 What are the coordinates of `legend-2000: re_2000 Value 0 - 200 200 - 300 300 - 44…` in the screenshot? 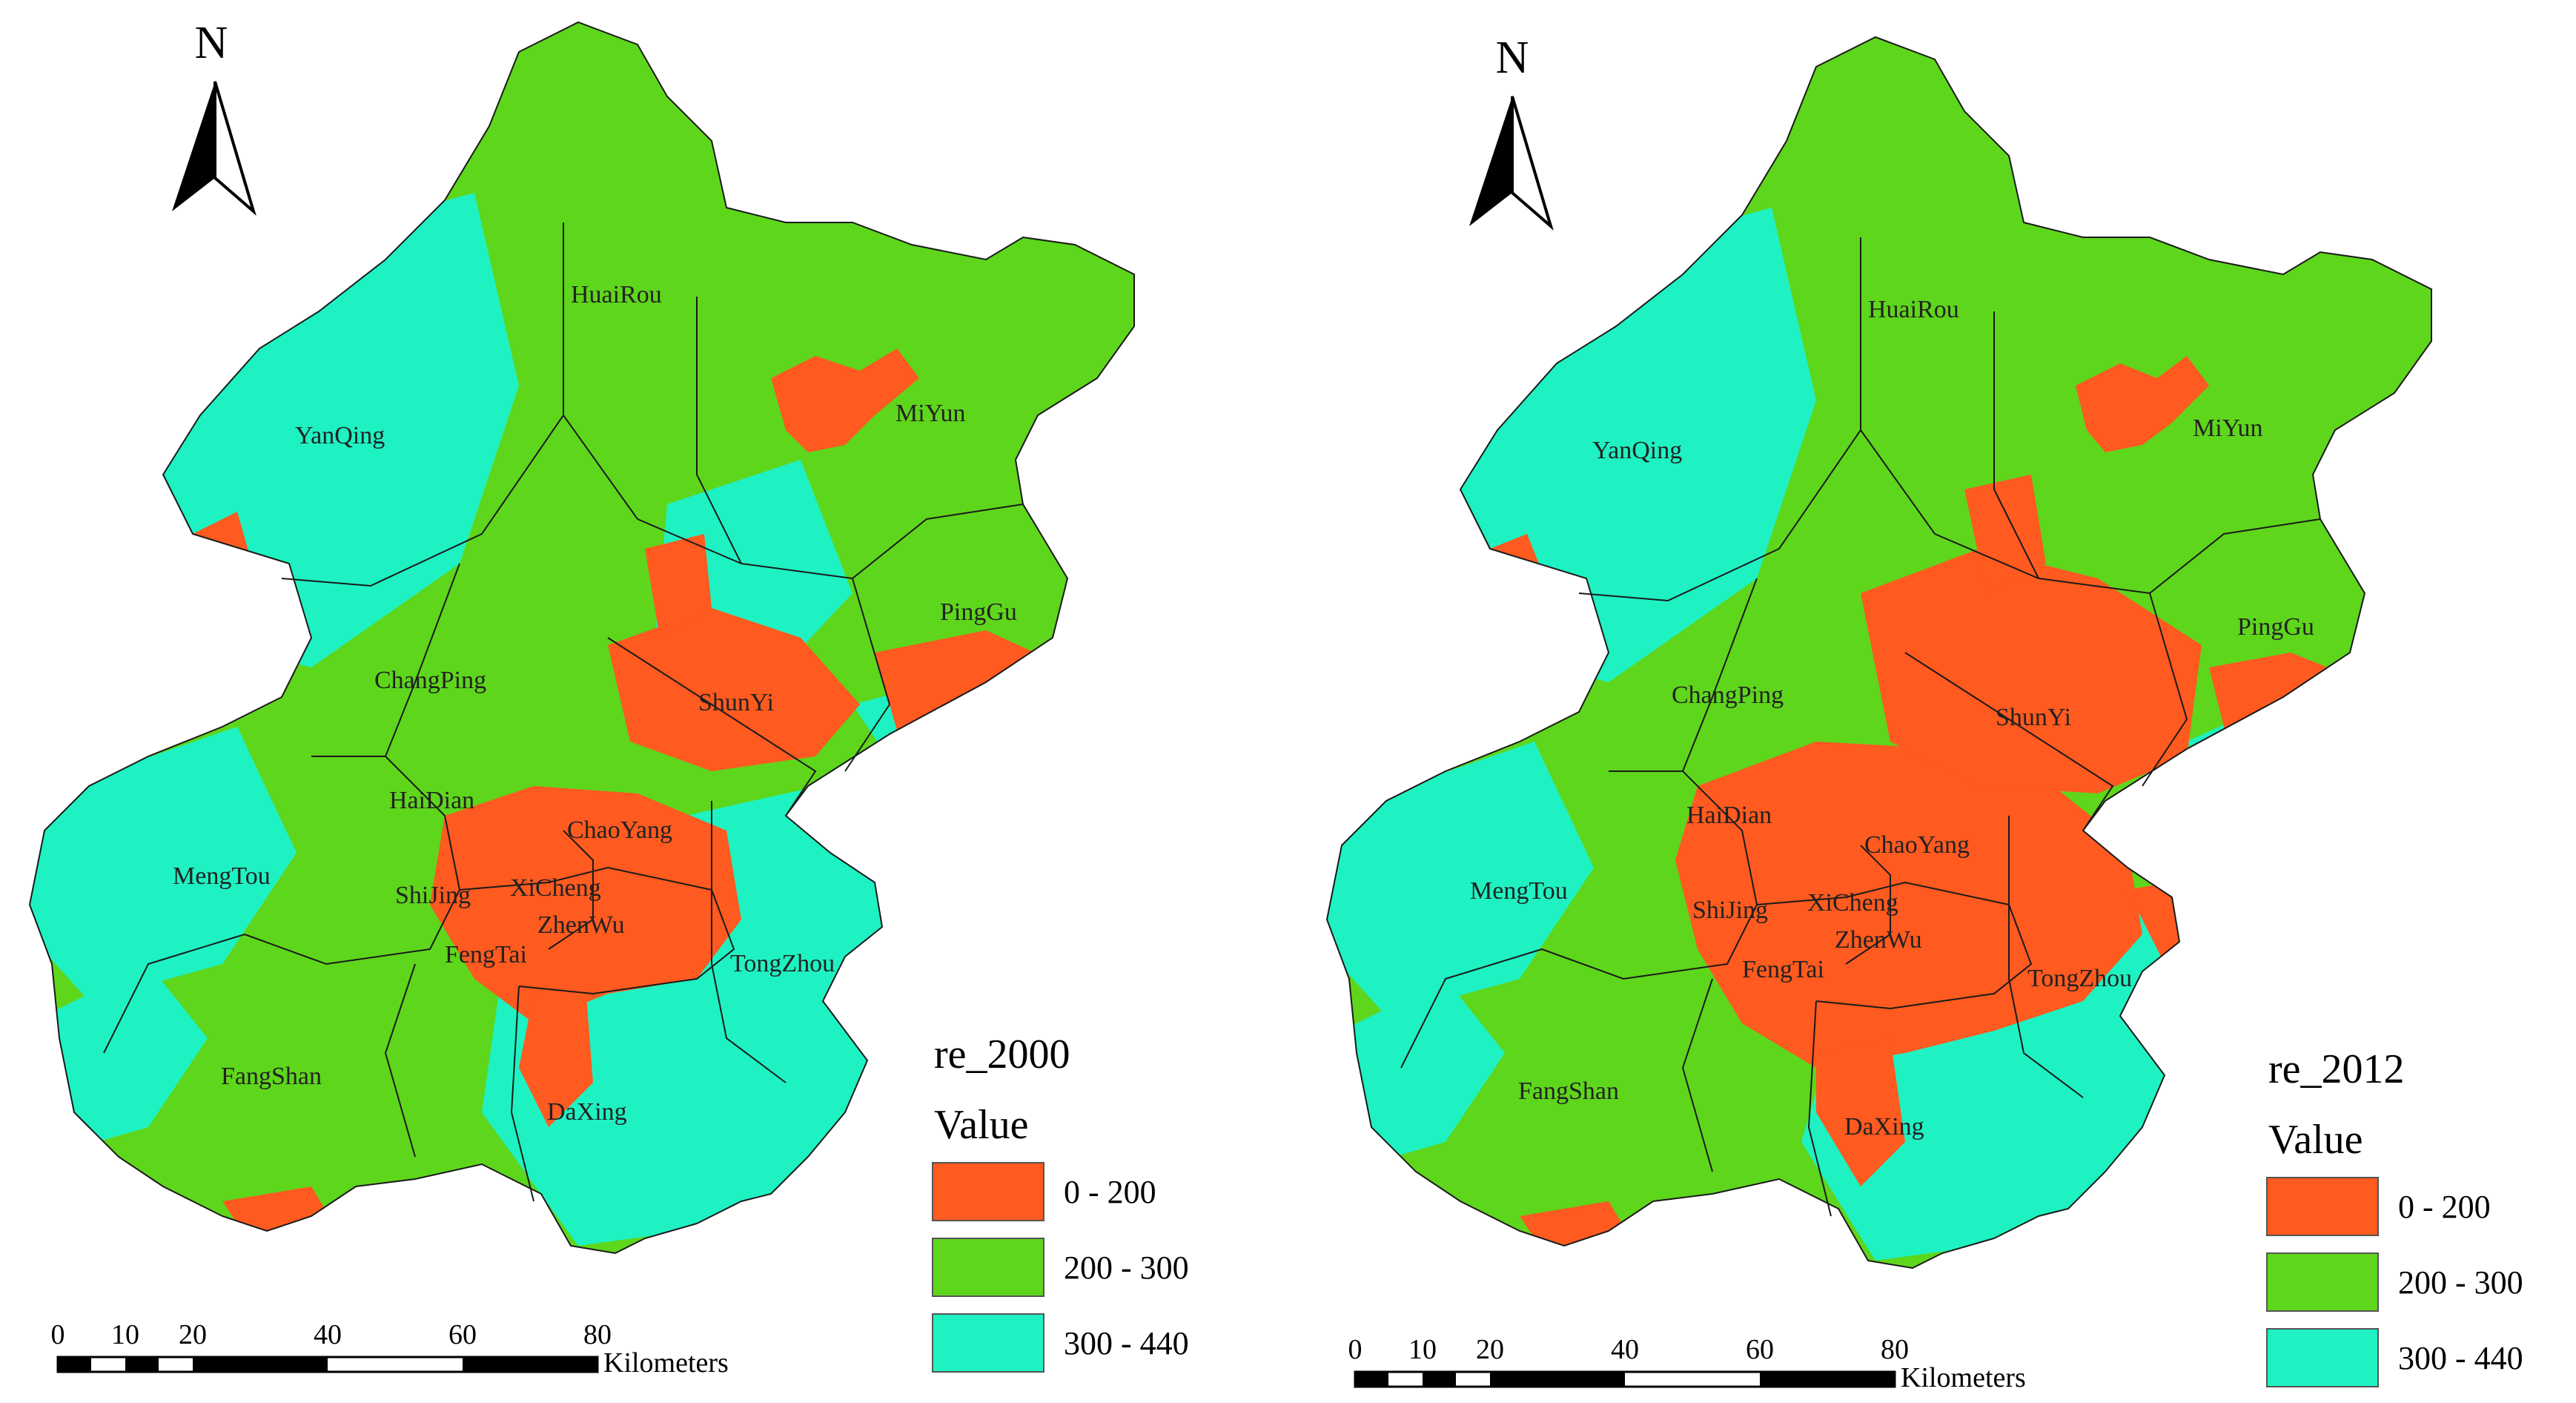 It's located at (1060, 1202).